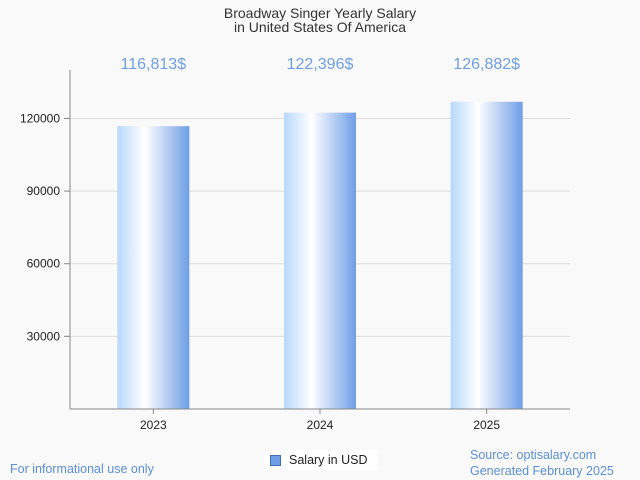  I want to click on legend: Salary in USD, so click(321, 460).